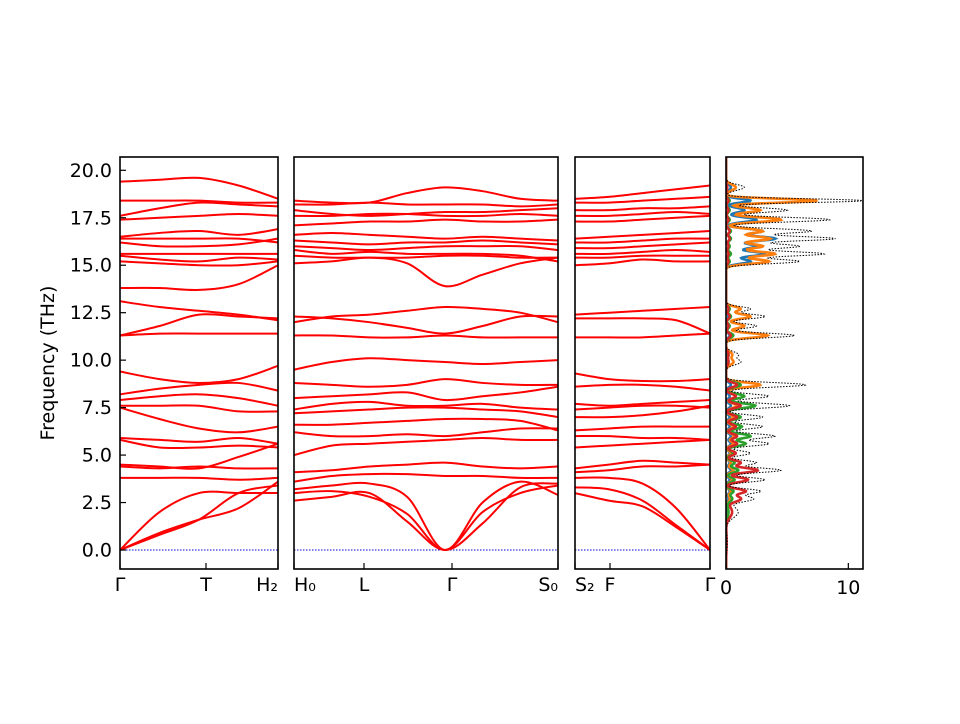  I want to click on y-tick-label: 12.5, so click(91, 313).